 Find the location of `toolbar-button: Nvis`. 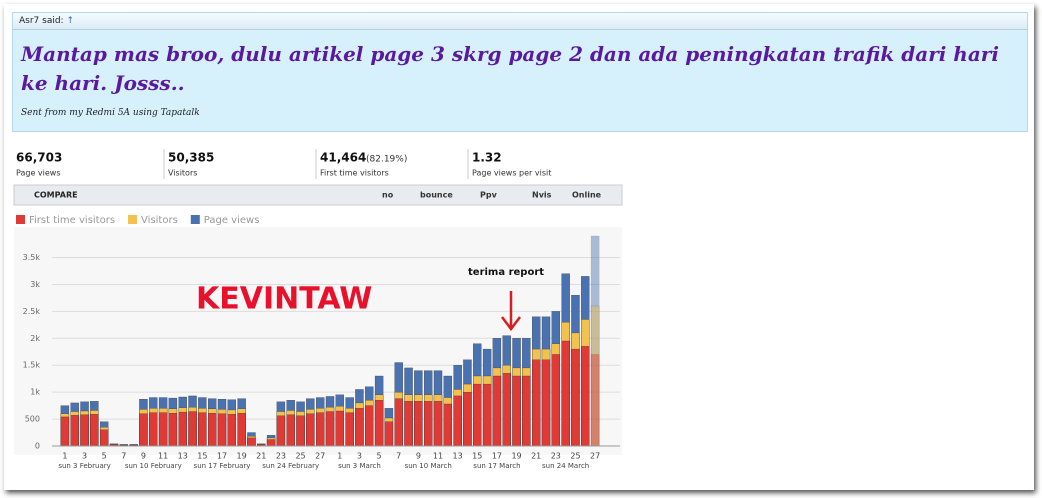

toolbar-button: Nvis is located at coordinates (542, 195).